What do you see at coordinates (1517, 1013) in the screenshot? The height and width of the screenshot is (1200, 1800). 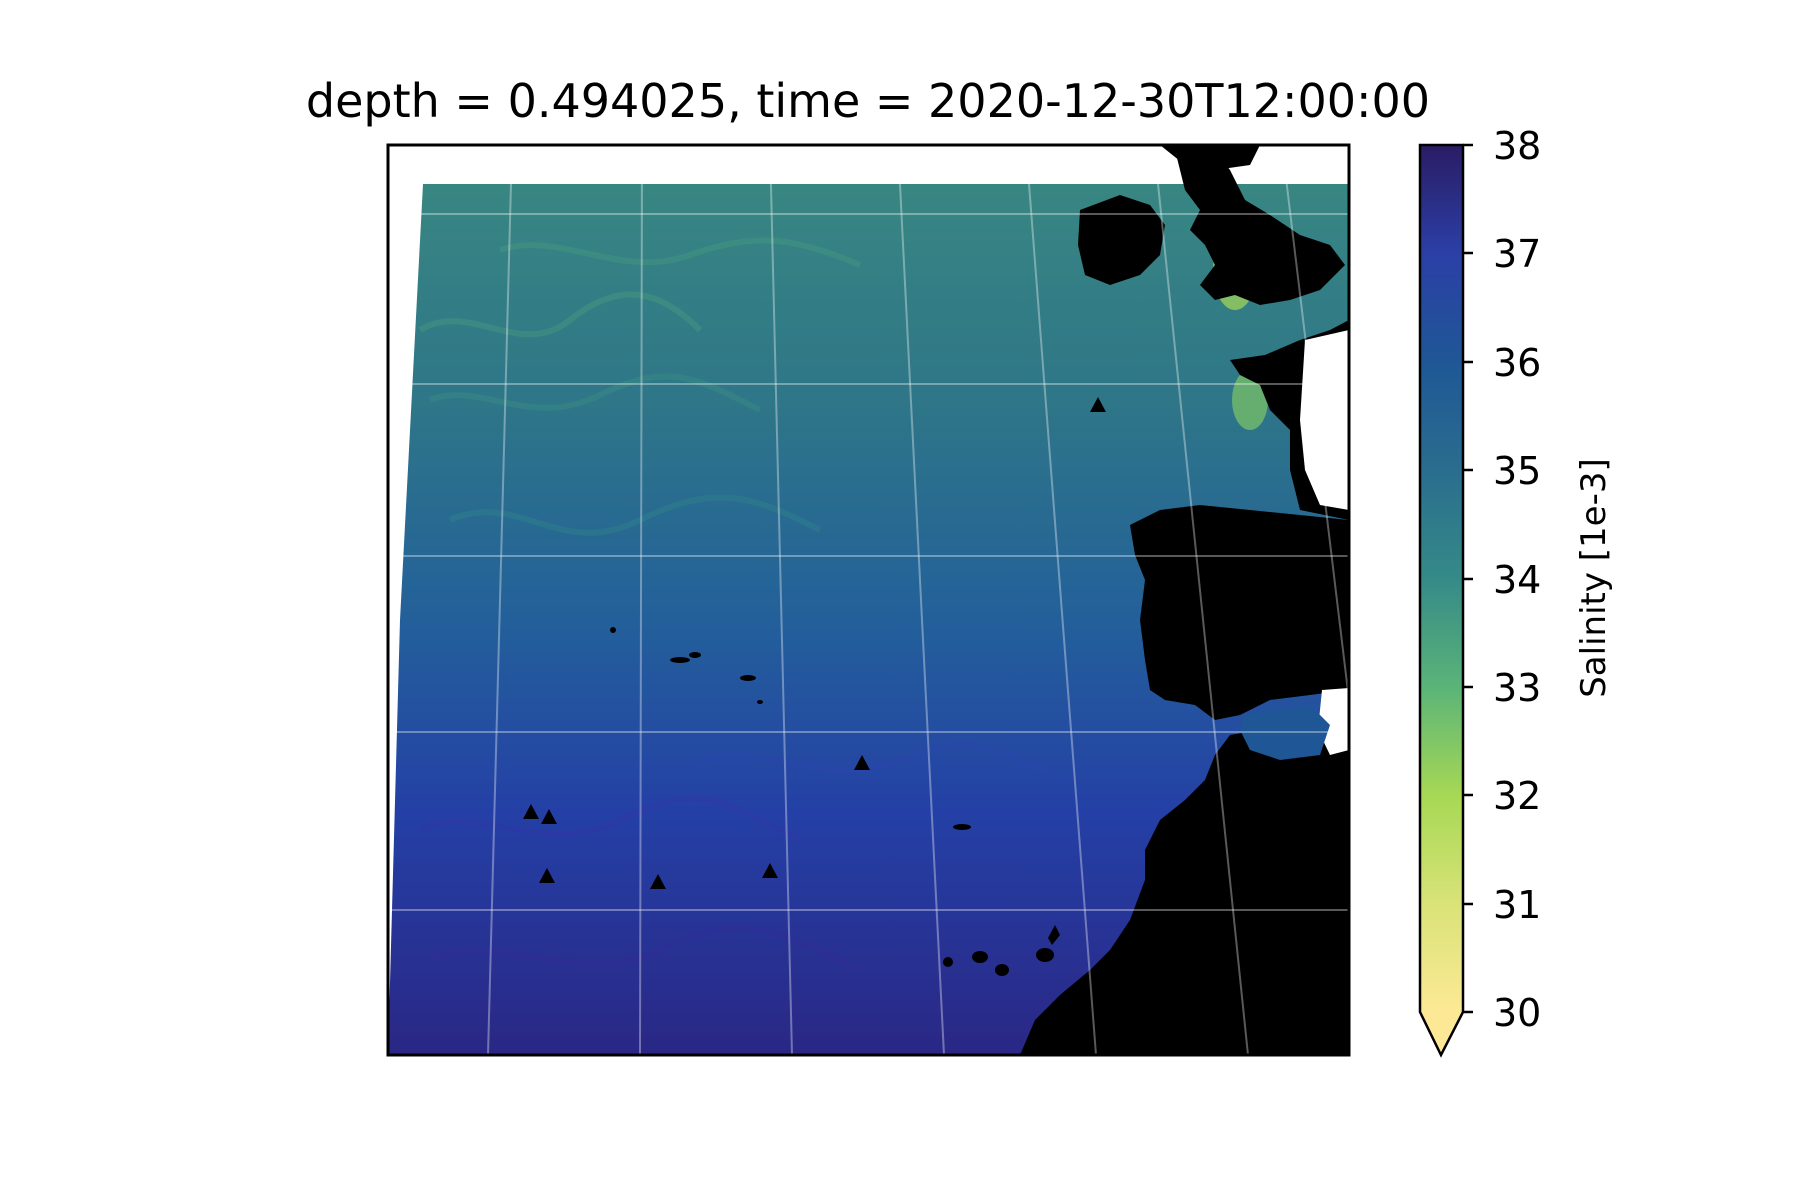 I see `colorbar-tick-label: 30` at bounding box center [1517, 1013].